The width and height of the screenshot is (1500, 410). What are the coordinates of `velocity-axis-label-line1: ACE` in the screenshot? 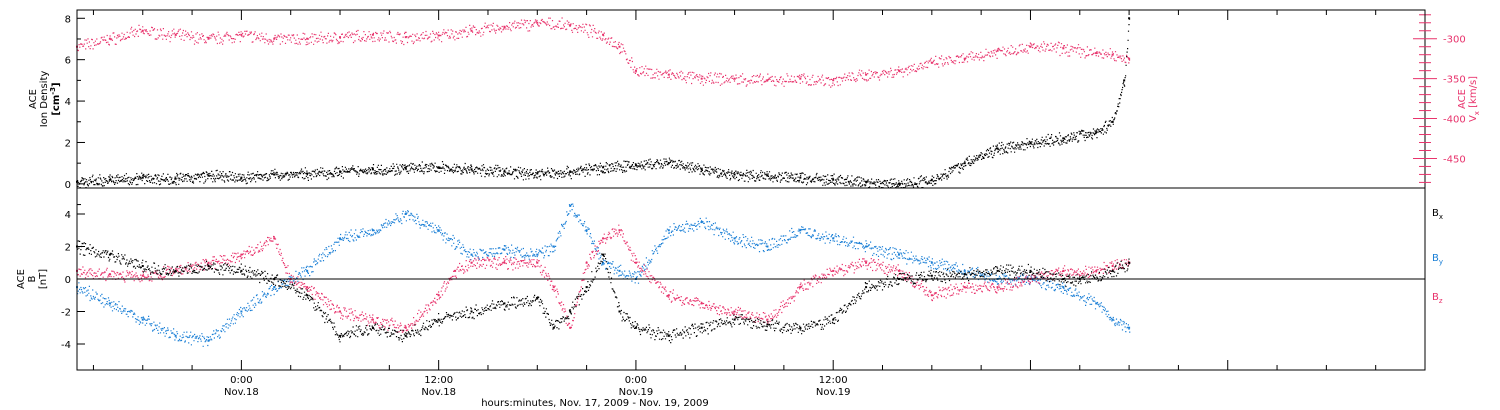 It's located at (1462, 99).